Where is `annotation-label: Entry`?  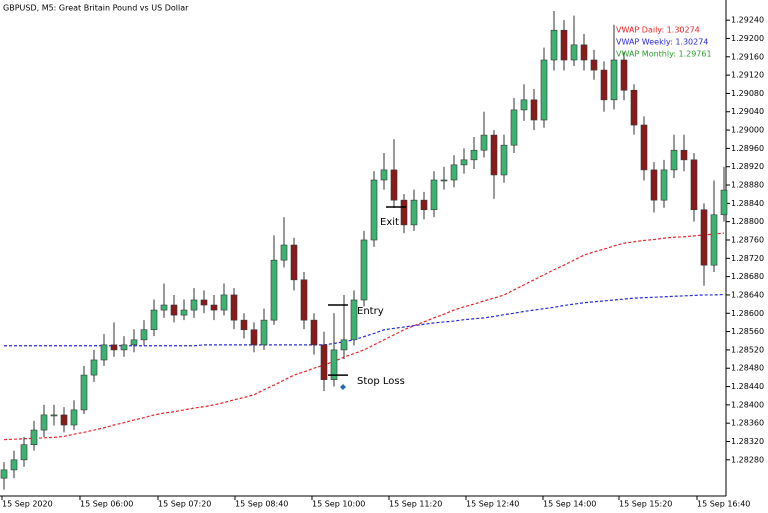 annotation-label: Entry is located at coordinates (370, 311).